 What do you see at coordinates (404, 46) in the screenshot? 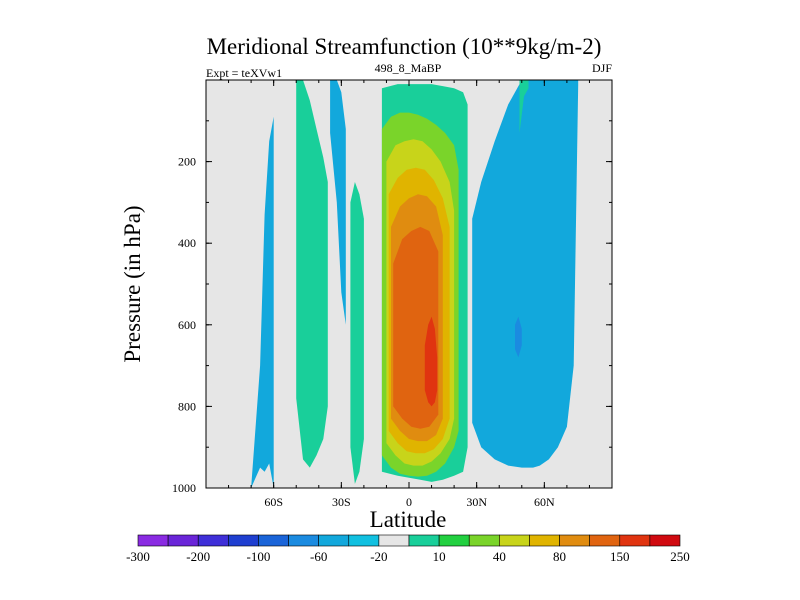
I see `chart-title: Meridional Streamfunction (10**9kg/m-2)` at bounding box center [404, 46].